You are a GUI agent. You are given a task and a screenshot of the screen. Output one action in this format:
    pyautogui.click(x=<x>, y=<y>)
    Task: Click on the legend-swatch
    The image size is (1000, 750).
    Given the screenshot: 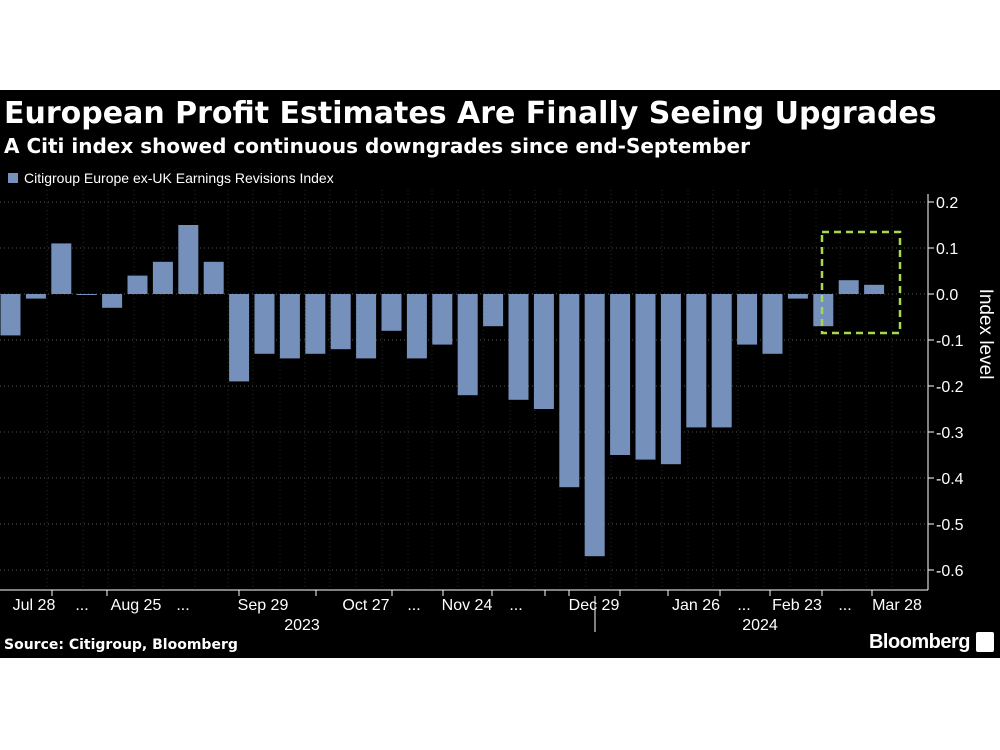 What is the action you would take?
    pyautogui.click(x=13, y=178)
    